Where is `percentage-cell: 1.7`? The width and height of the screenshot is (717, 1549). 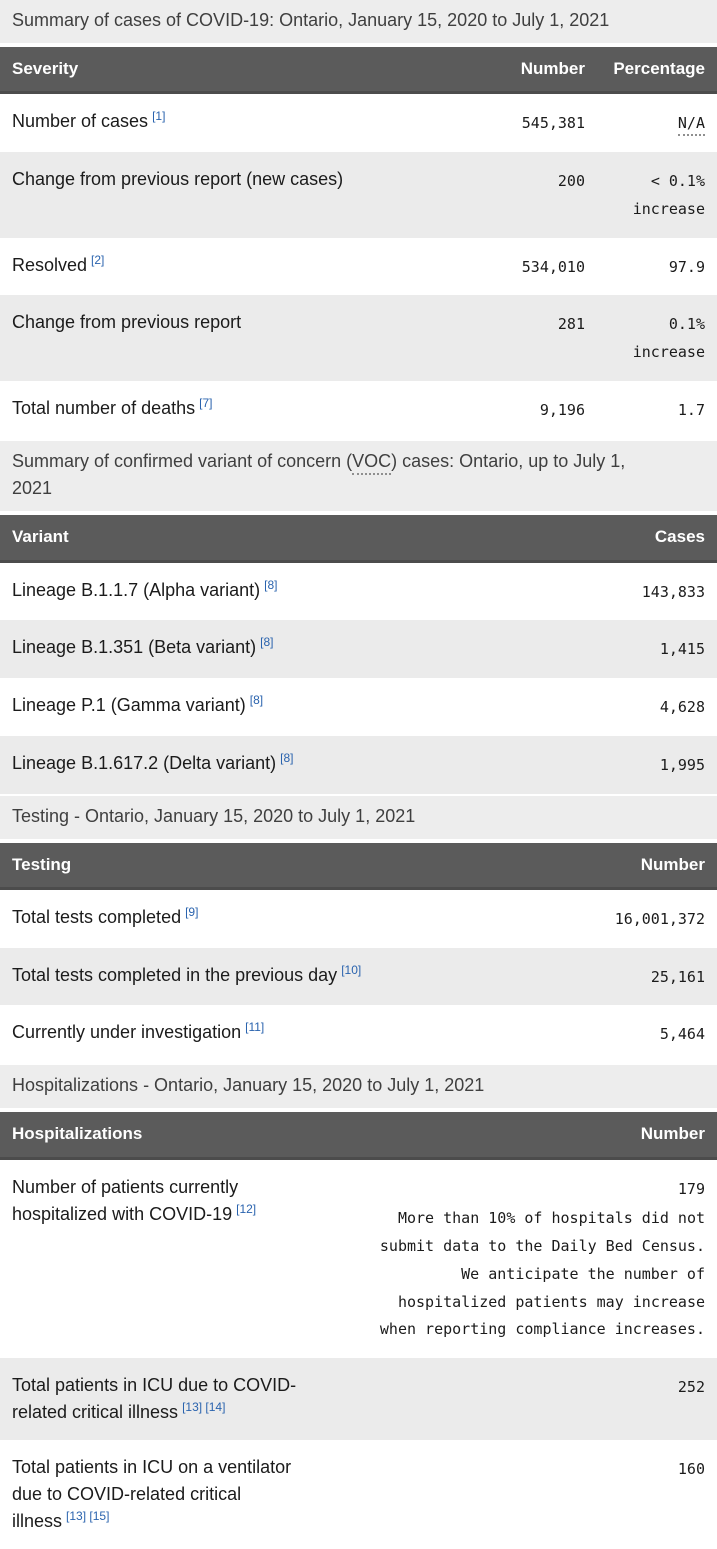 percentage-cell: 1.7 is located at coordinates (691, 409).